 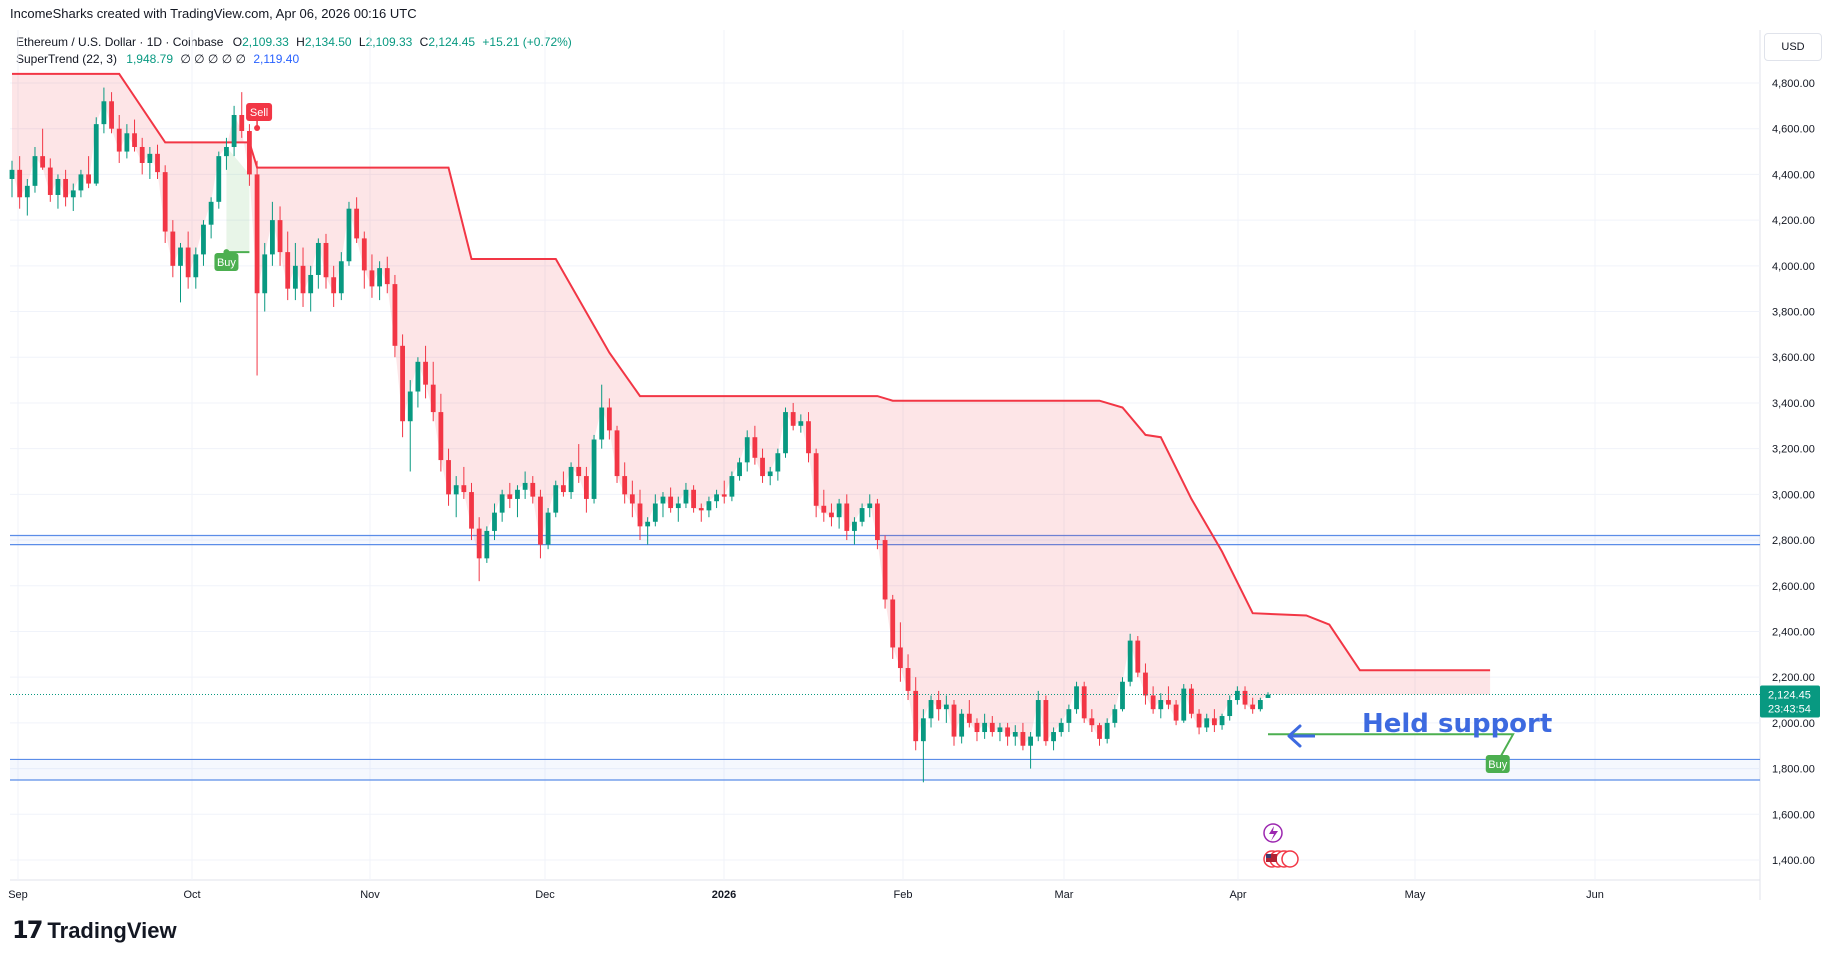 I want to click on time-tick-label: Nov, so click(x=370, y=895).